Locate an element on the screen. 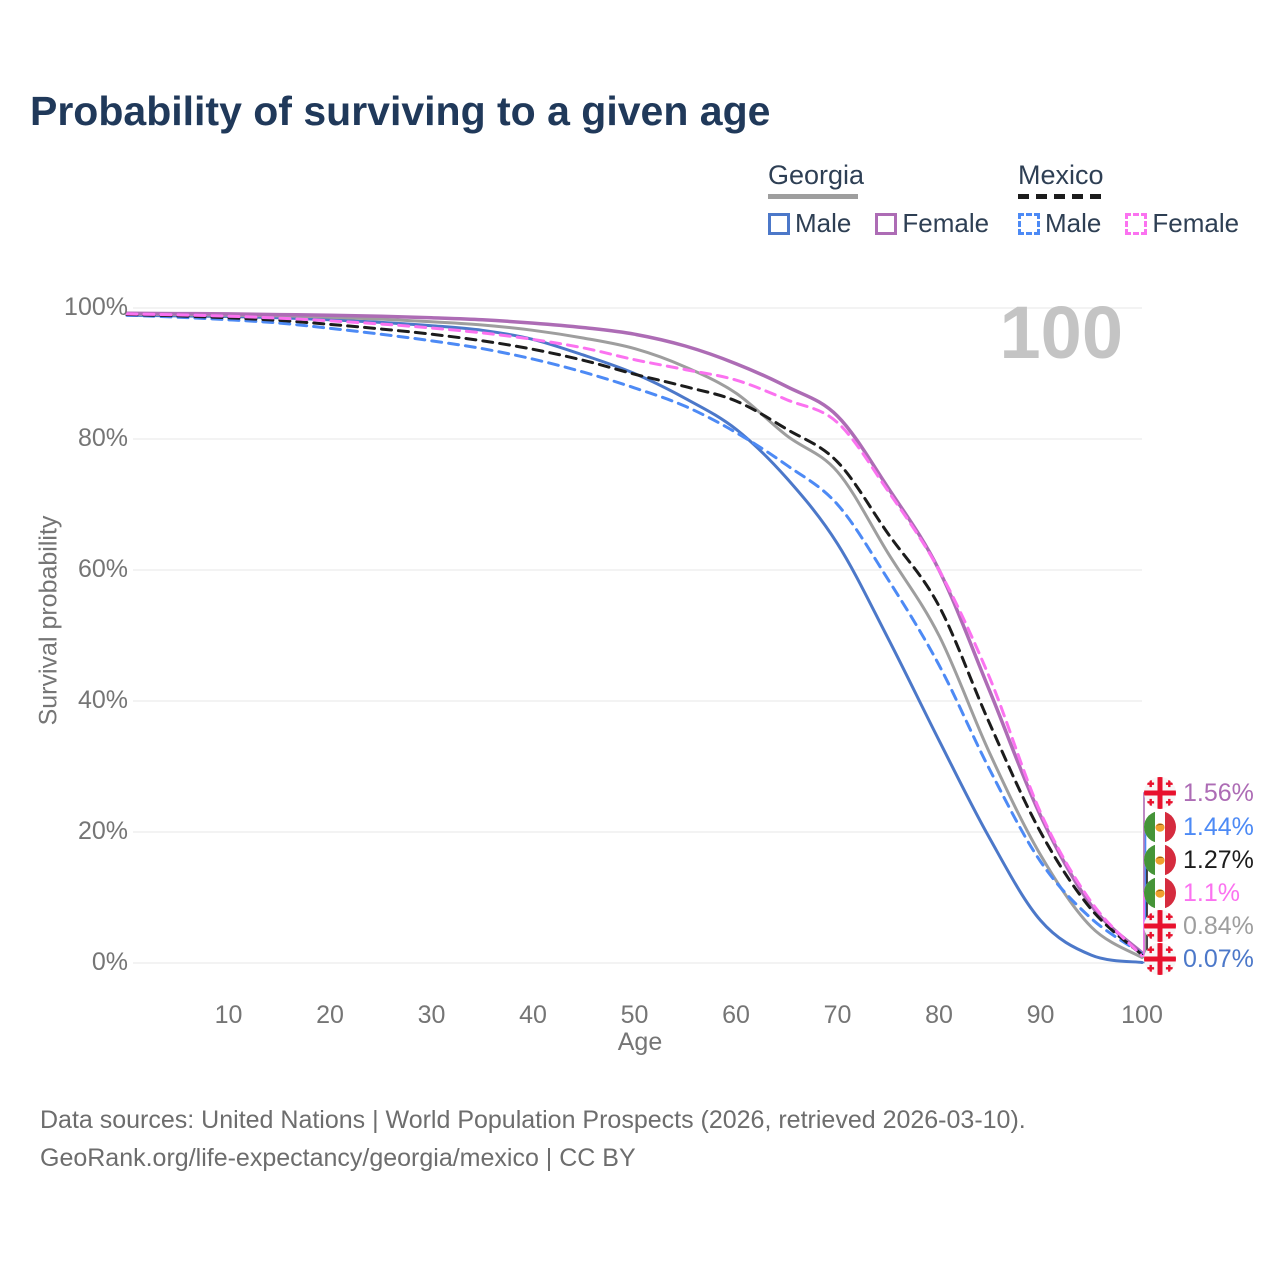  x-tick-label: 100 is located at coordinates (1142, 1015).